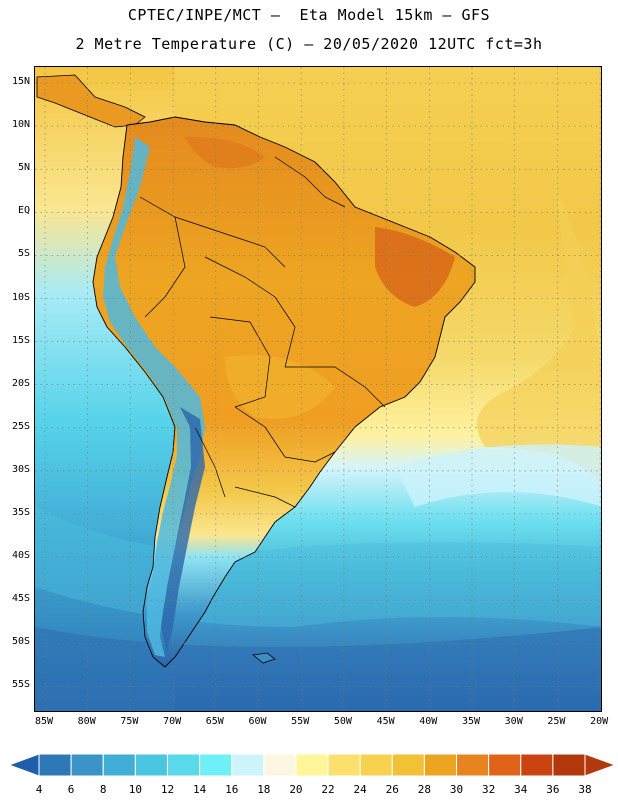 This screenshot has width=618, height=800. Describe the element at coordinates (428, 721) in the screenshot. I see `lon-label: 40W` at that location.